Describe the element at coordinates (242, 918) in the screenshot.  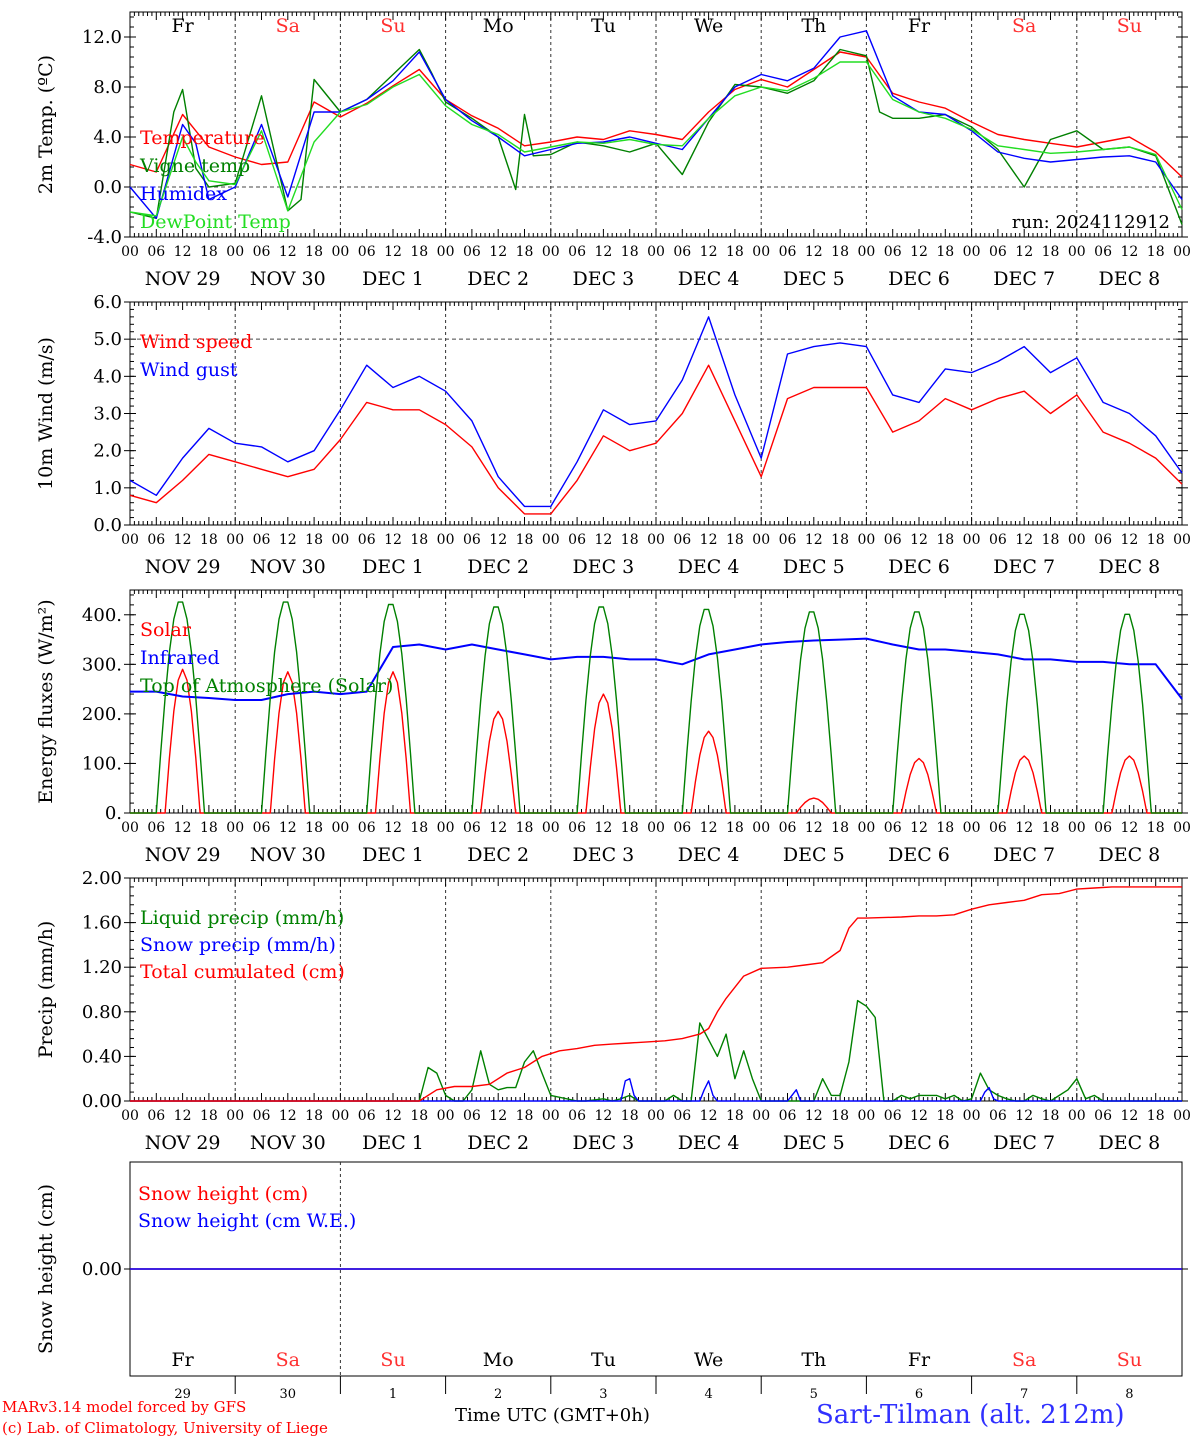
I see `legend-label: Liquid precip (mm/h)` at that location.